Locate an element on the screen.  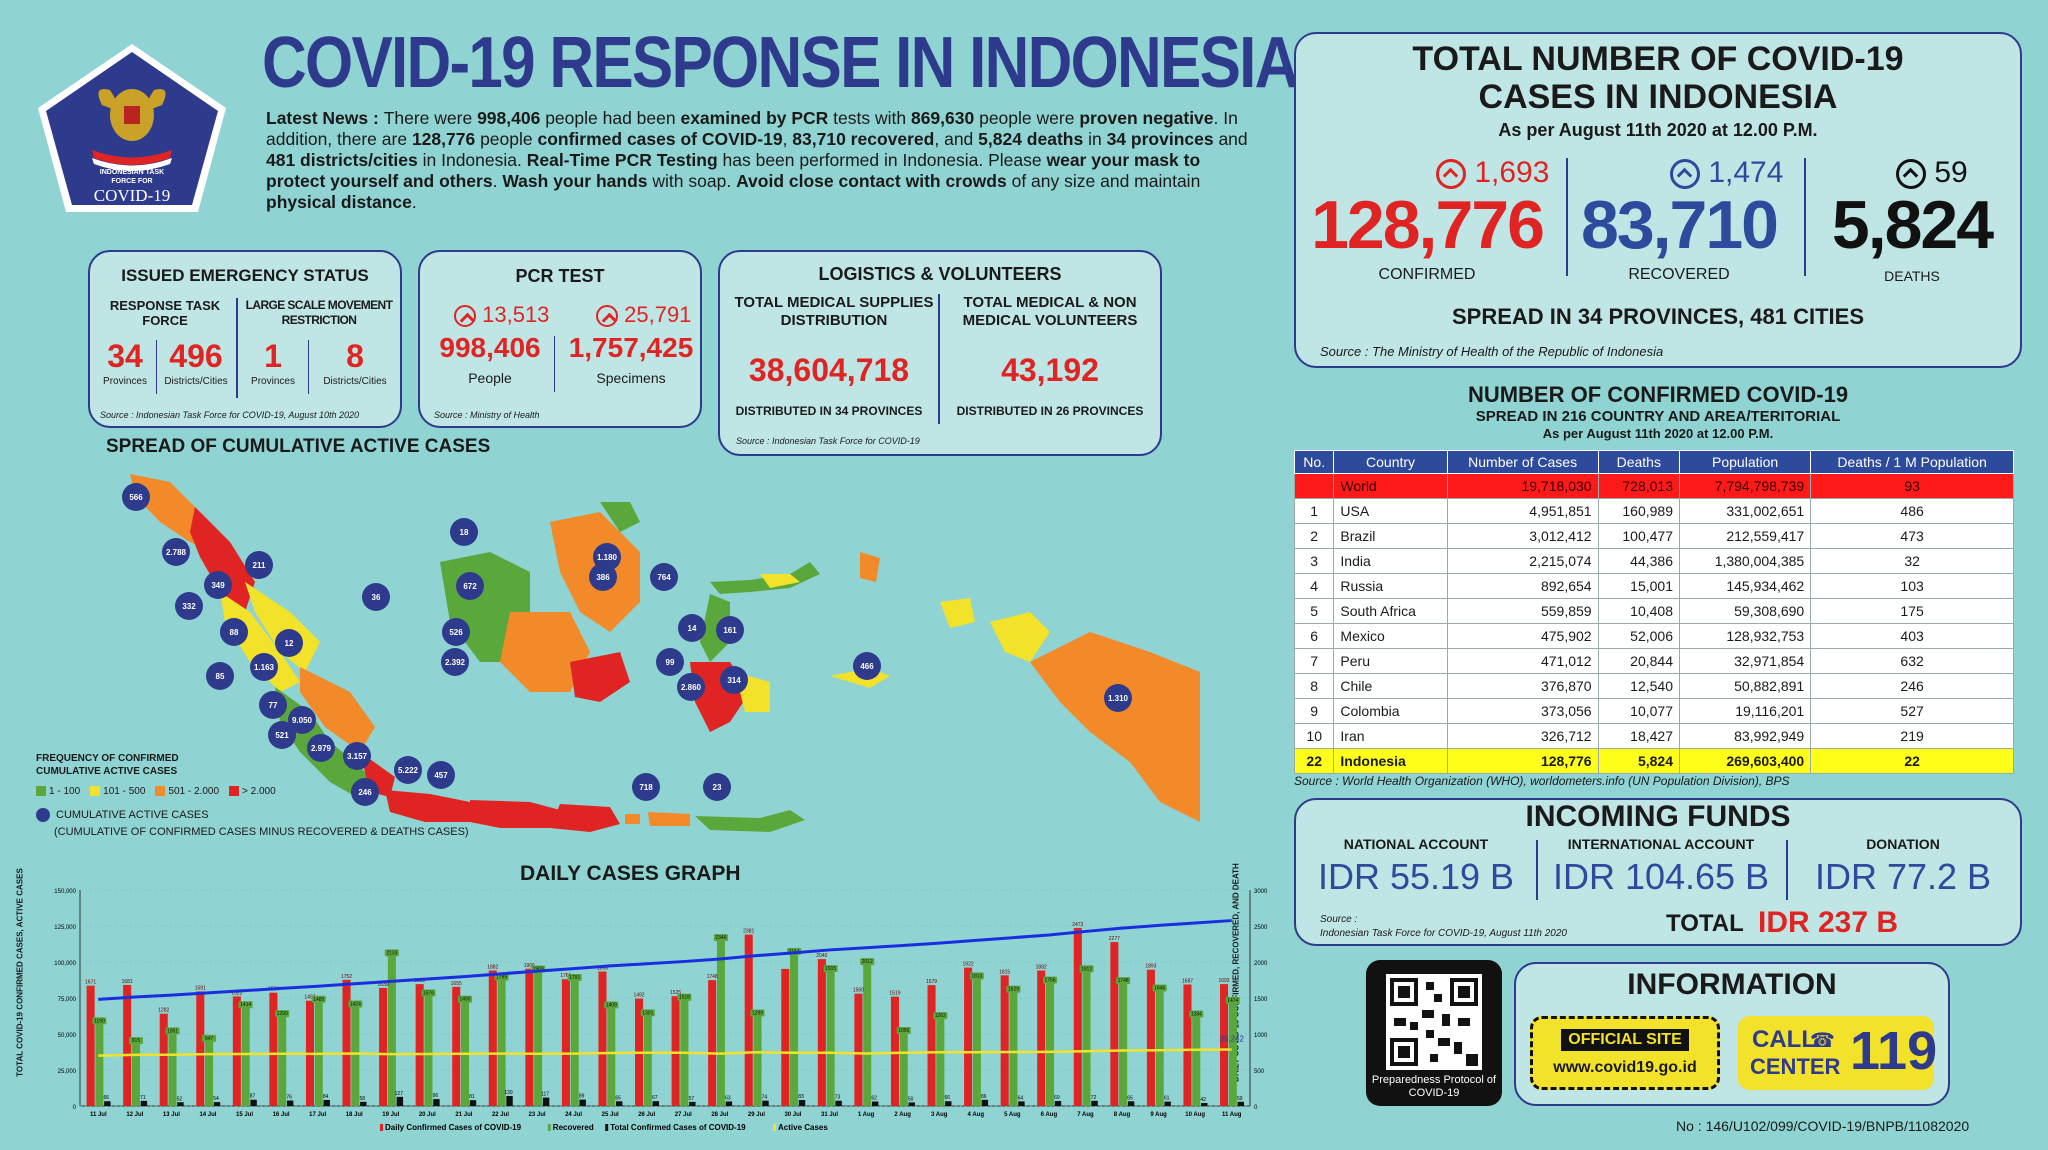
confirmed-bar-label: 1492 is located at coordinates (638, 996).